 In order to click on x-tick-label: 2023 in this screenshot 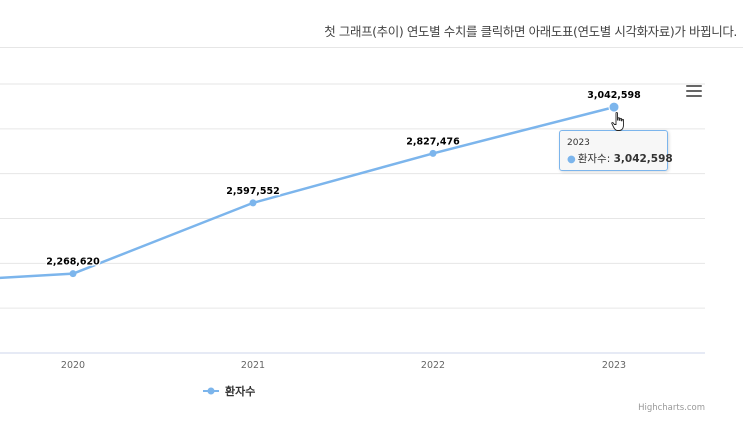, I will do `click(614, 365)`.